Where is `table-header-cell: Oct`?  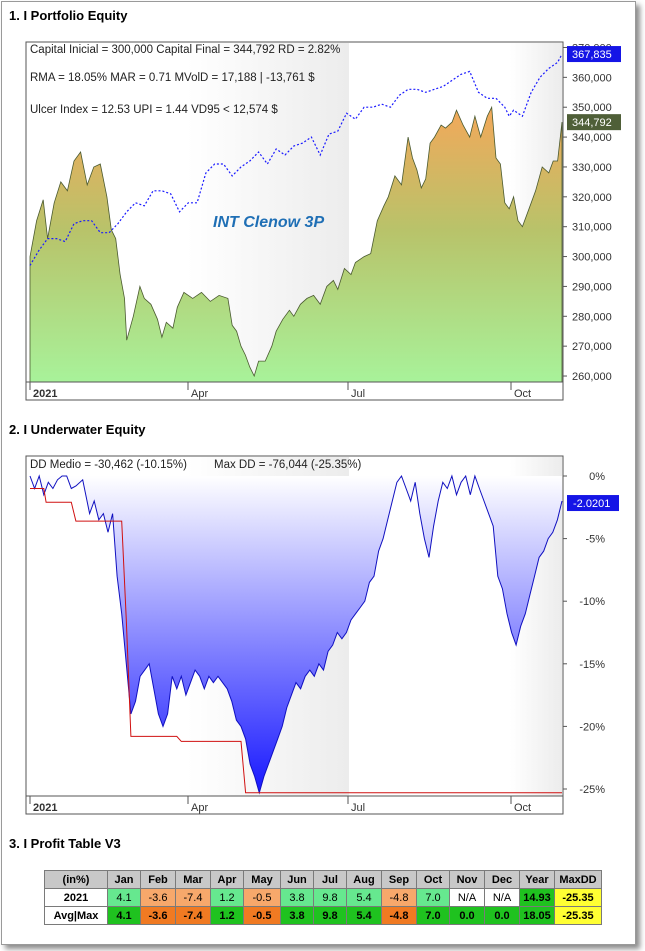
table-header-cell: Oct is located at coordinates (433, 879).